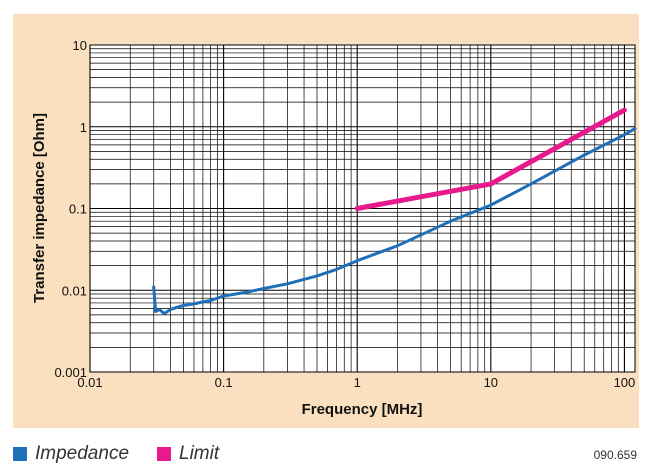 The image size is (652, 472). Describe the element at coordinates (615, 455) in the screenshot. I see `figure-code: 090.659` at that location.